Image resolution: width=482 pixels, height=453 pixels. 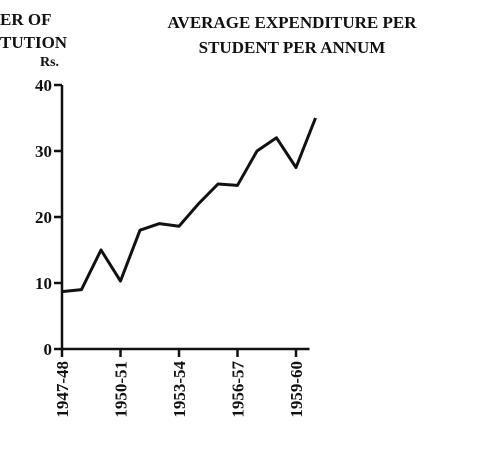 I want to click on y-axis-label: Rs., so click(x=49, y=62).